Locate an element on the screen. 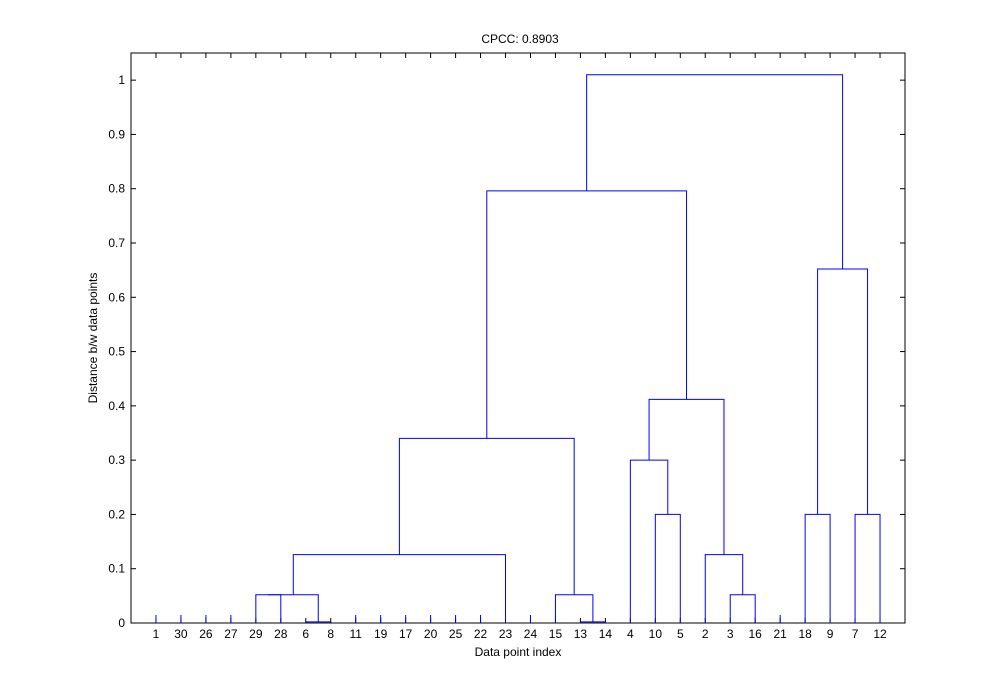 Image resolution: width=1000 pixels, height=700 pixels. y-tick-label: 0.9 is located at coordinates (116, 134).